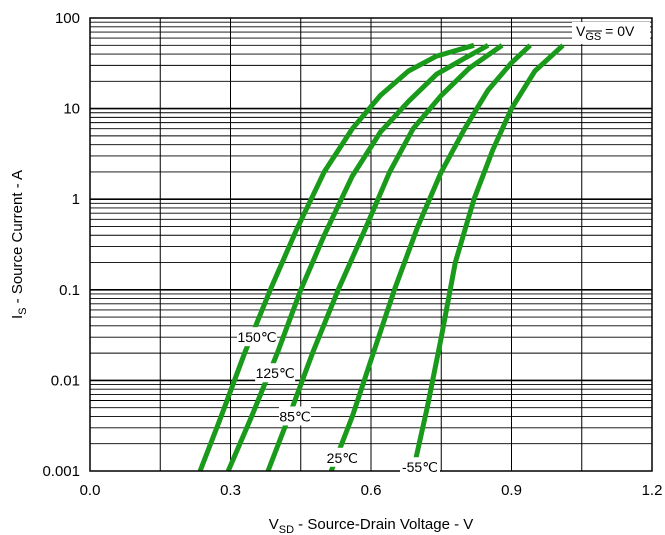 Image resolution: width=665 pixels, height=535 pixels. Describe the element at coordinates (230, 490) in the screenshot. I see `x-tick-label: 0.3` at that location.